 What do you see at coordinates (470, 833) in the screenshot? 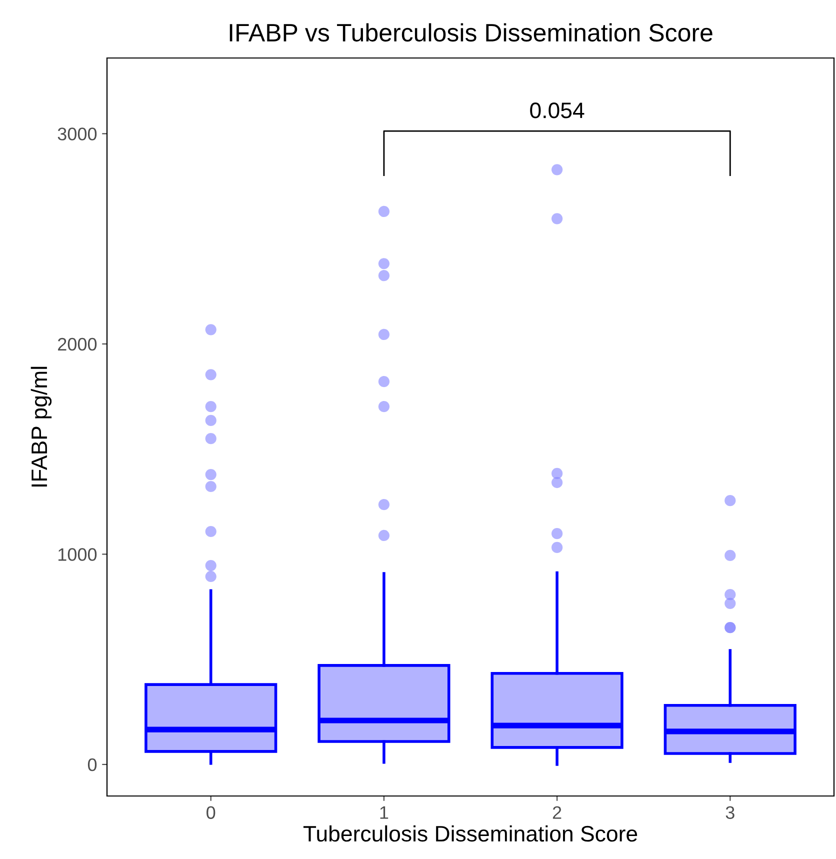
I see `x-axis-title: Tuberculosis Dissemination Score` at bounding box center [470, 833].